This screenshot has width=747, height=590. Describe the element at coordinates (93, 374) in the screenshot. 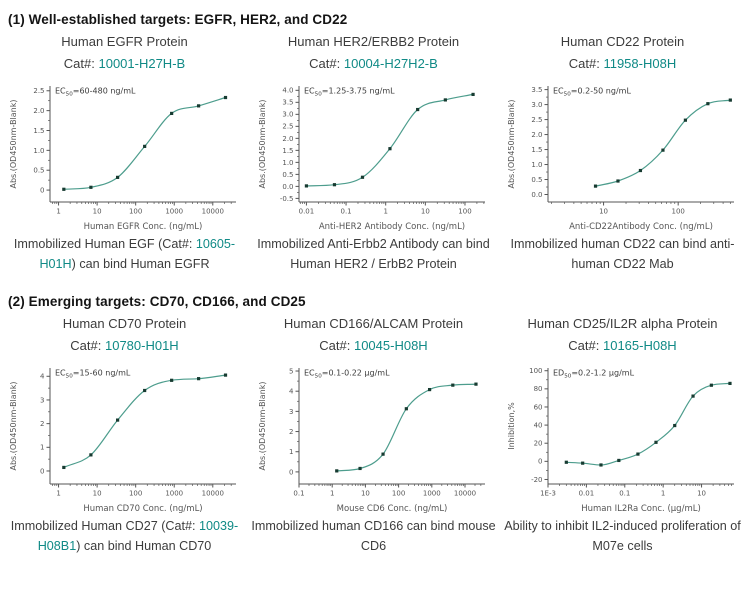

I see `svg-text: EC50=15-60 ng/mL` at that location.